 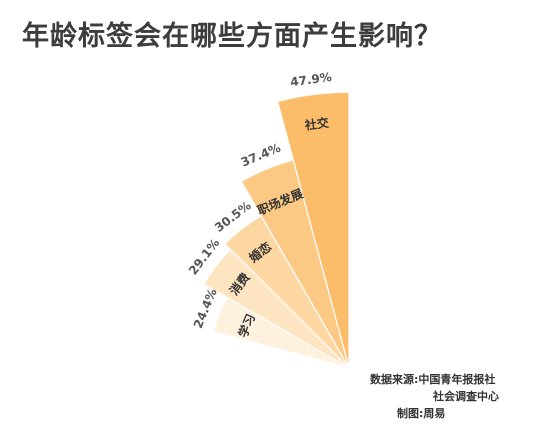 I want to click on category-label-1: 社交, so click(x=316, y=124).